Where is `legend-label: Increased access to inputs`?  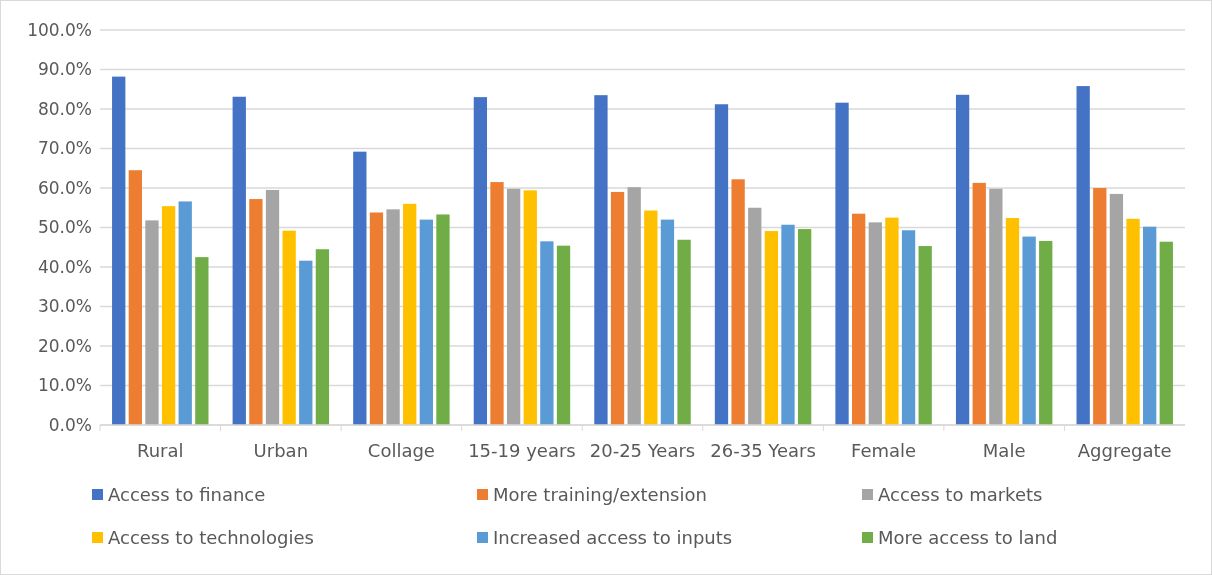
legend-label: Increased access to inputs is located at coordinates (613, 538).